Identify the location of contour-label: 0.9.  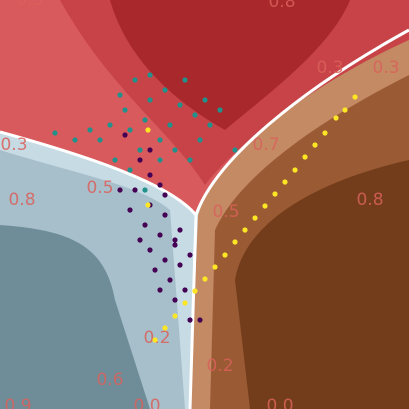
(17, 402).